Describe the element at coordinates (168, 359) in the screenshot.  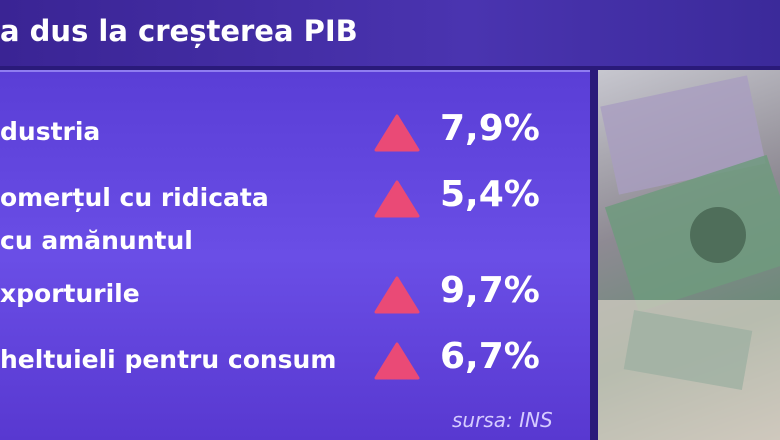
I see `row-label: heltuieli pentru consum` at that location.